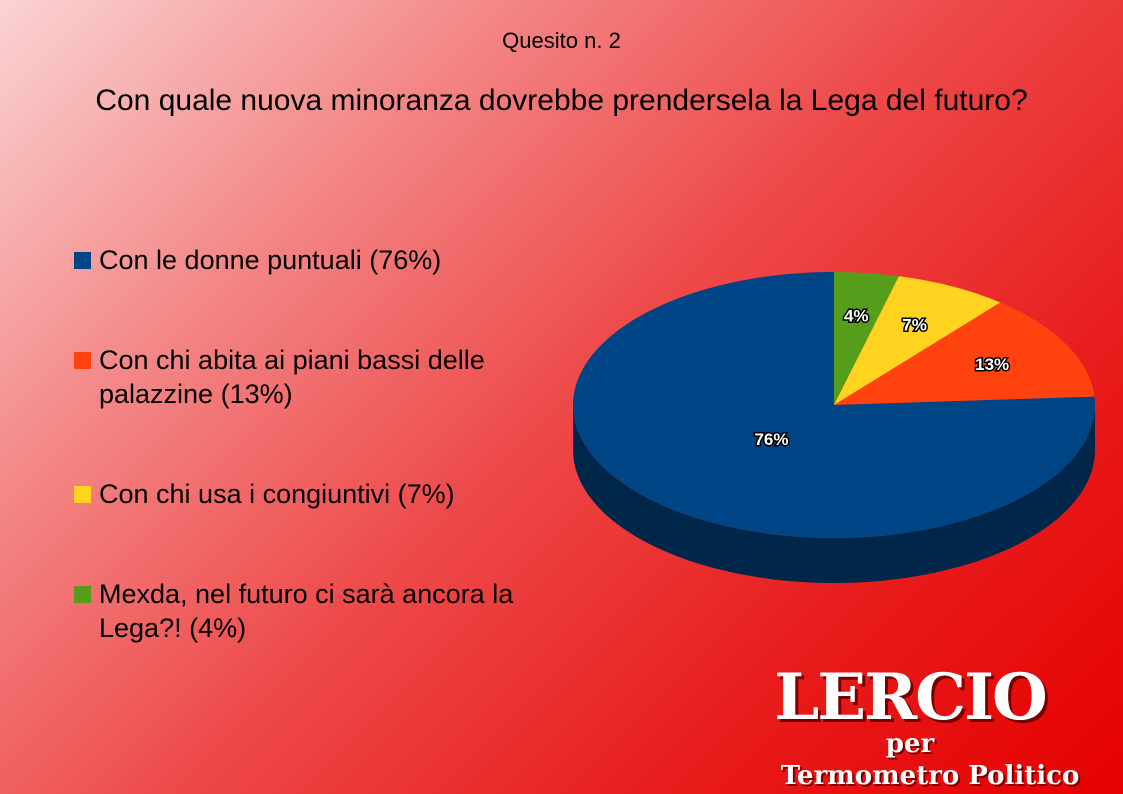 The width and height of the screenshot is (1123, 794). I want to click on slice-piani-bassi, so click(964, 353).